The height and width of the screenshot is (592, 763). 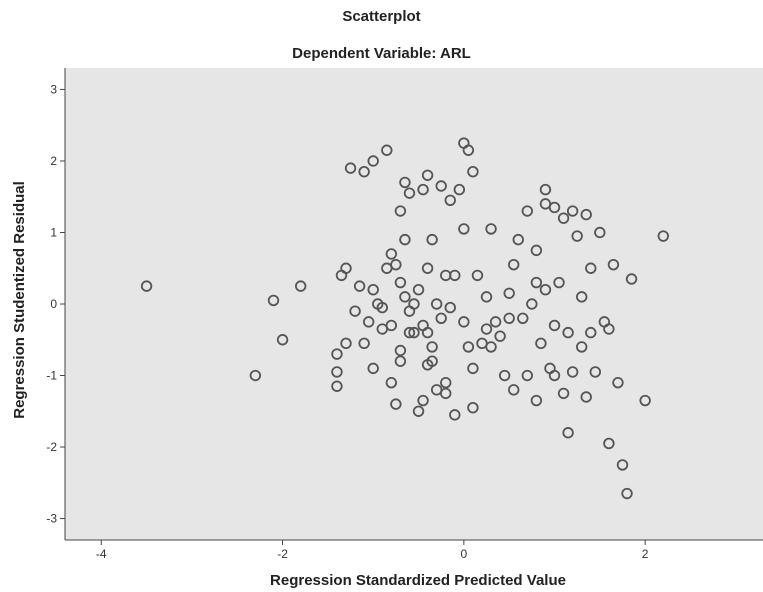 I want to click on y-tick-label: -1, so click(x=51, y=376).